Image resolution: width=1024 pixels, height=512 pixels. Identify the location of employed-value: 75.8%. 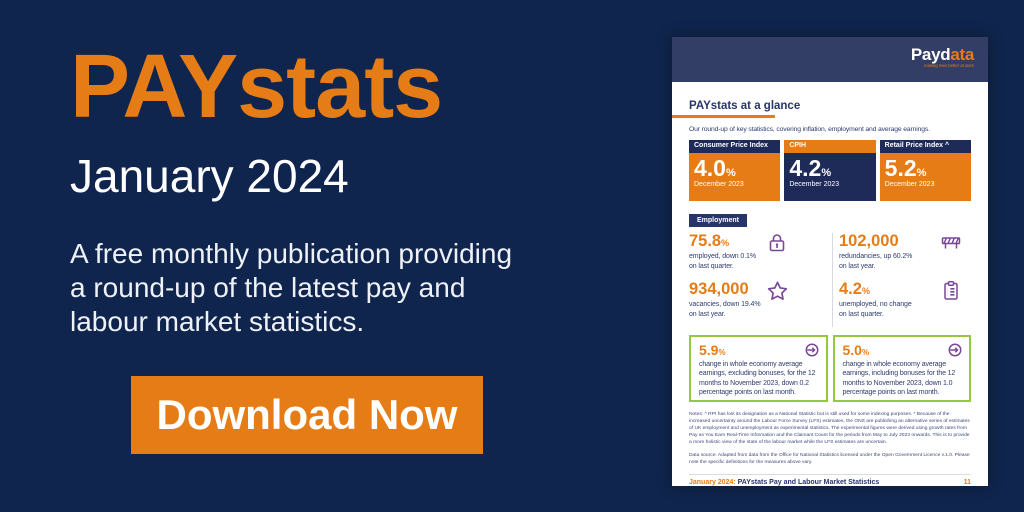
(709, 240).